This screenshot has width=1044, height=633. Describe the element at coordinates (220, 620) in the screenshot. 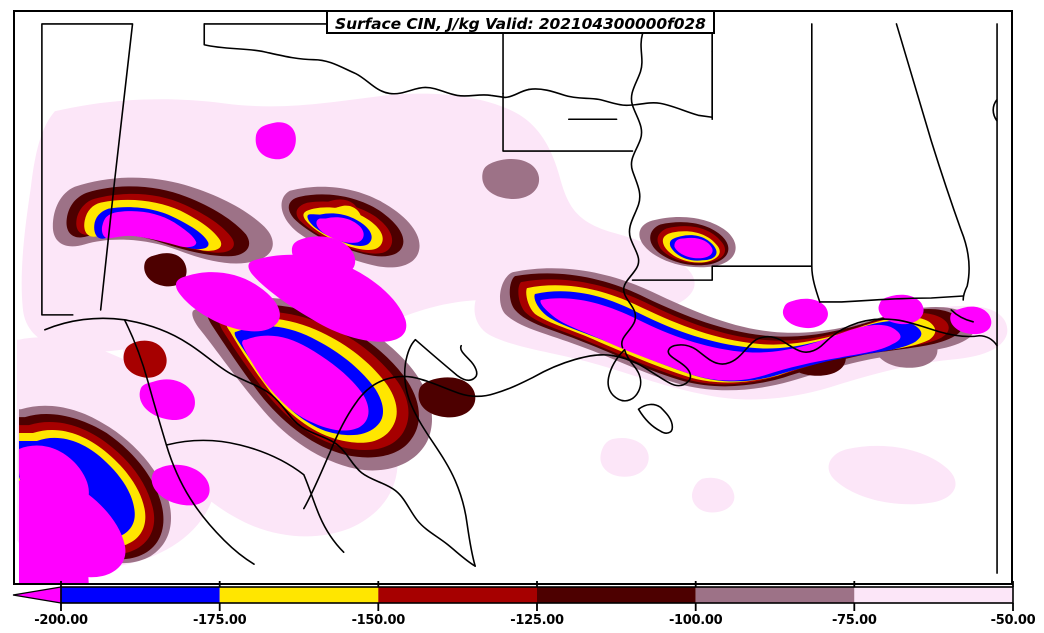

I see `colorbar-tick-label-1: -175.00` at that location.